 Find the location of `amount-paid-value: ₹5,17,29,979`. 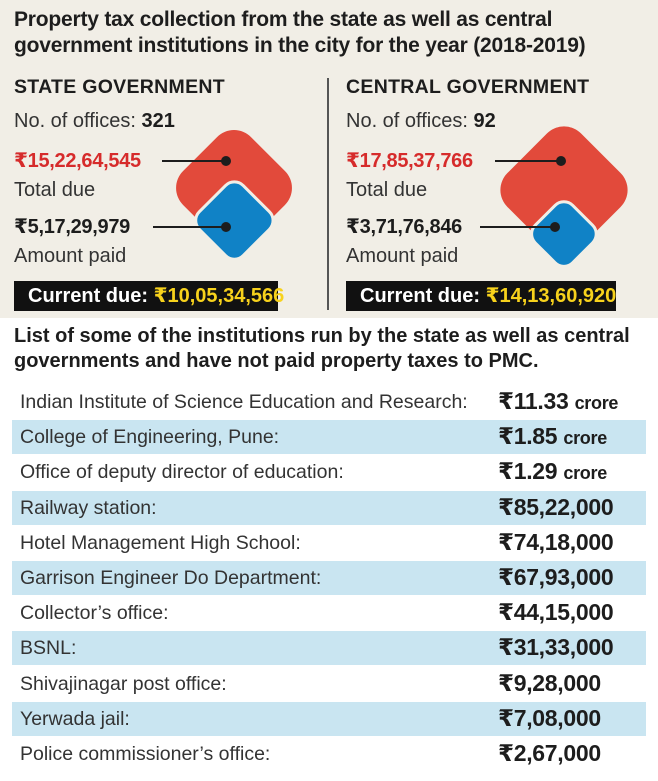

amount-paid-value: ₹5,17,29,979 is located at coordinates (72, 227).